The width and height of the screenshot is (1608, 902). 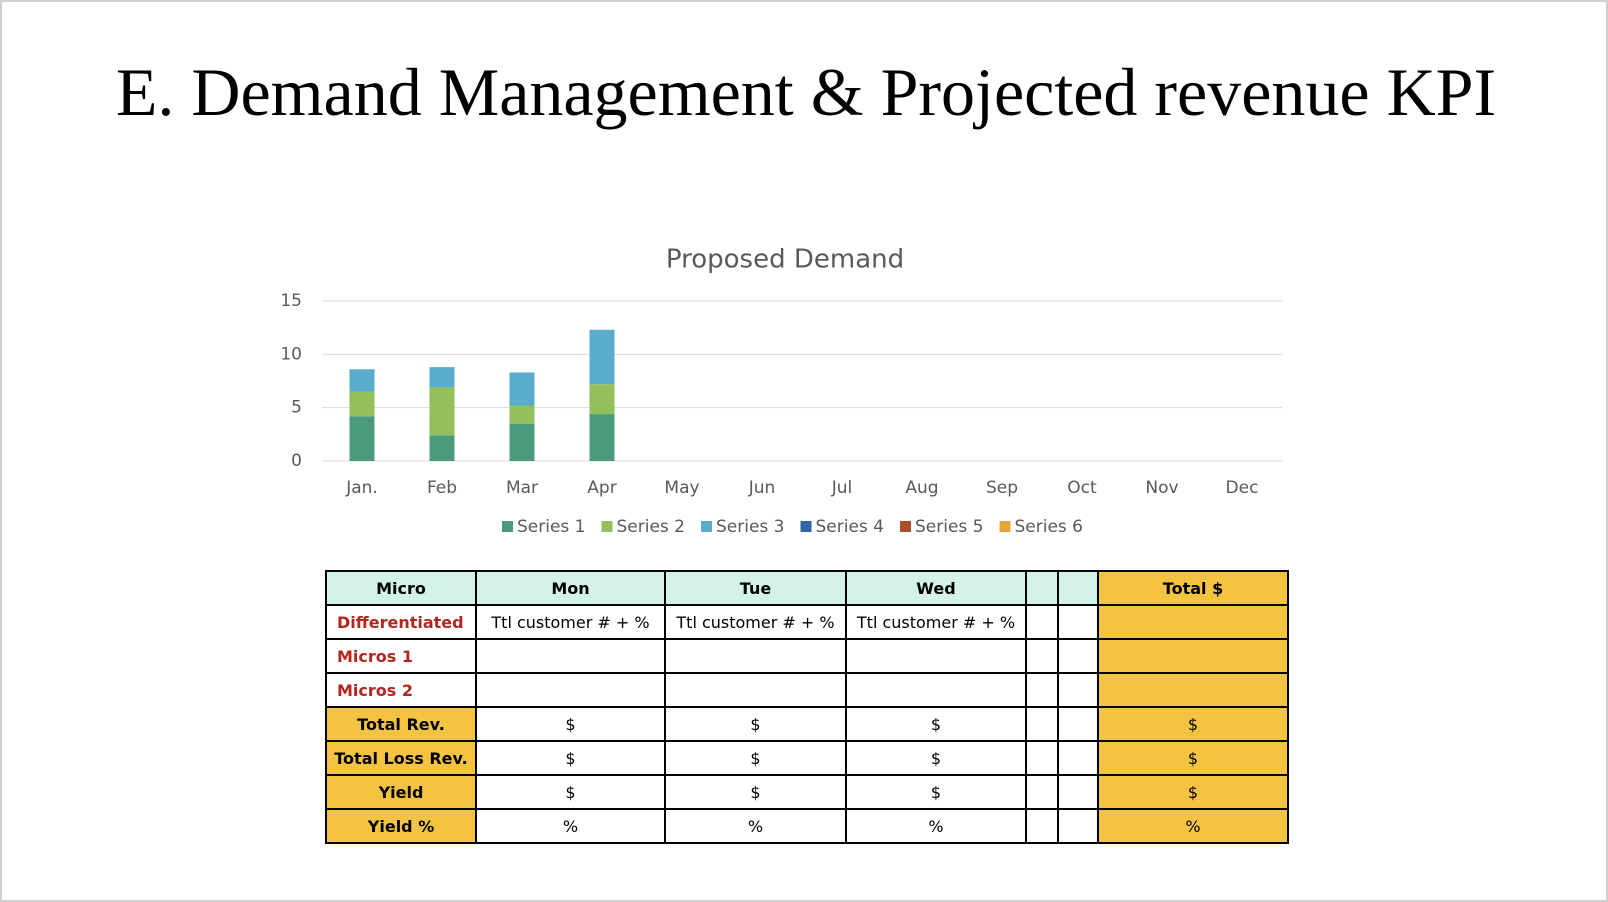 What do you see at coordinates (361, 488) in the screenshot?
I see `x-tick-label: Jan.` at bounding box center [361, 488].